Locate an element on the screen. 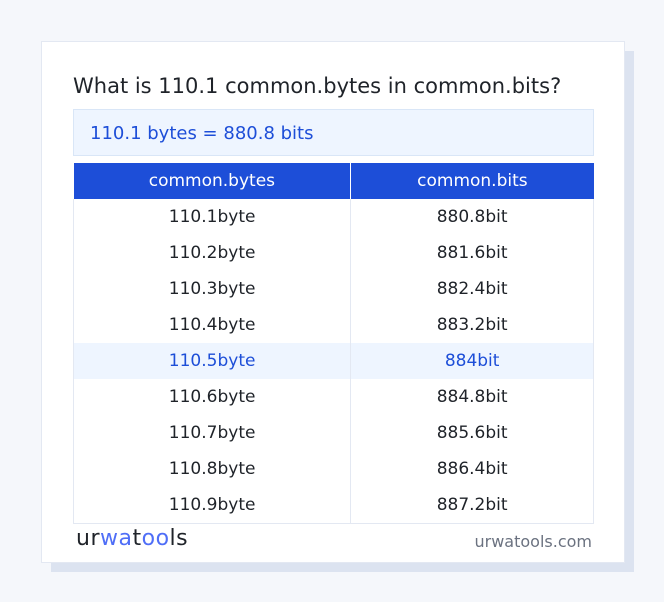 The height and width of the screenshot is (602, 664). table-cell: 885.6bit is located at coordinates (472, 433).